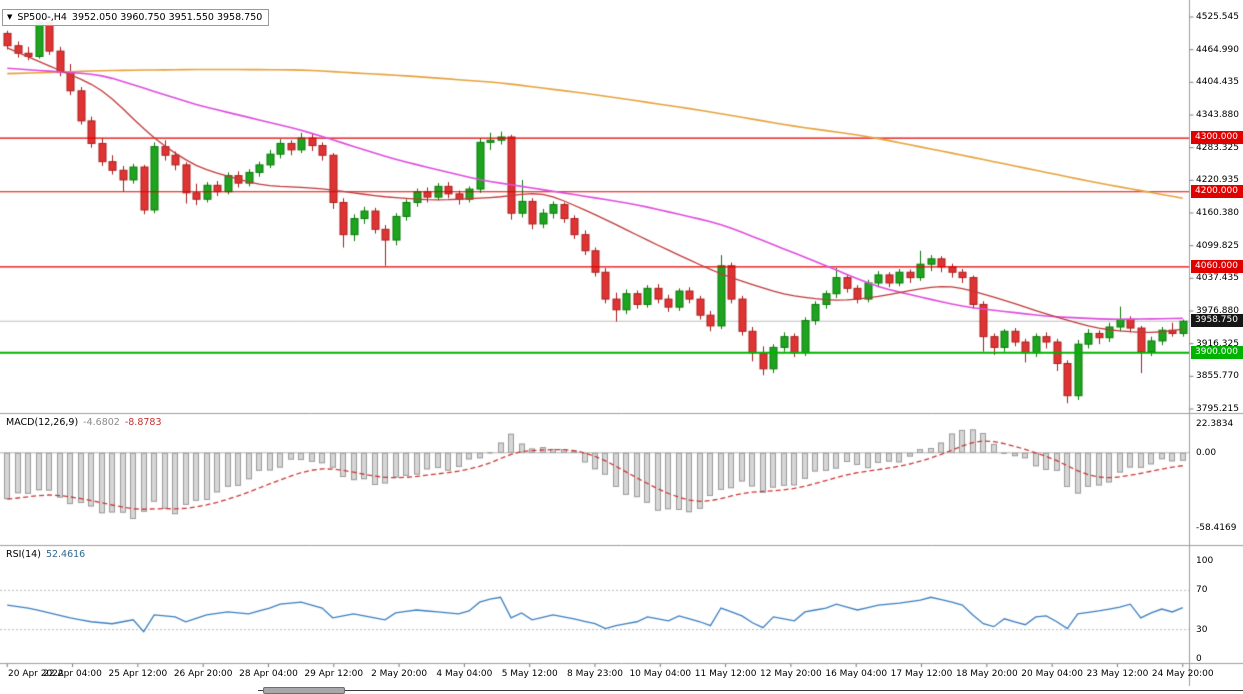  Describe the element at coordinates (1217, 115) in the screenshot. I see `price-axis-tick: 4343.880` at that location.